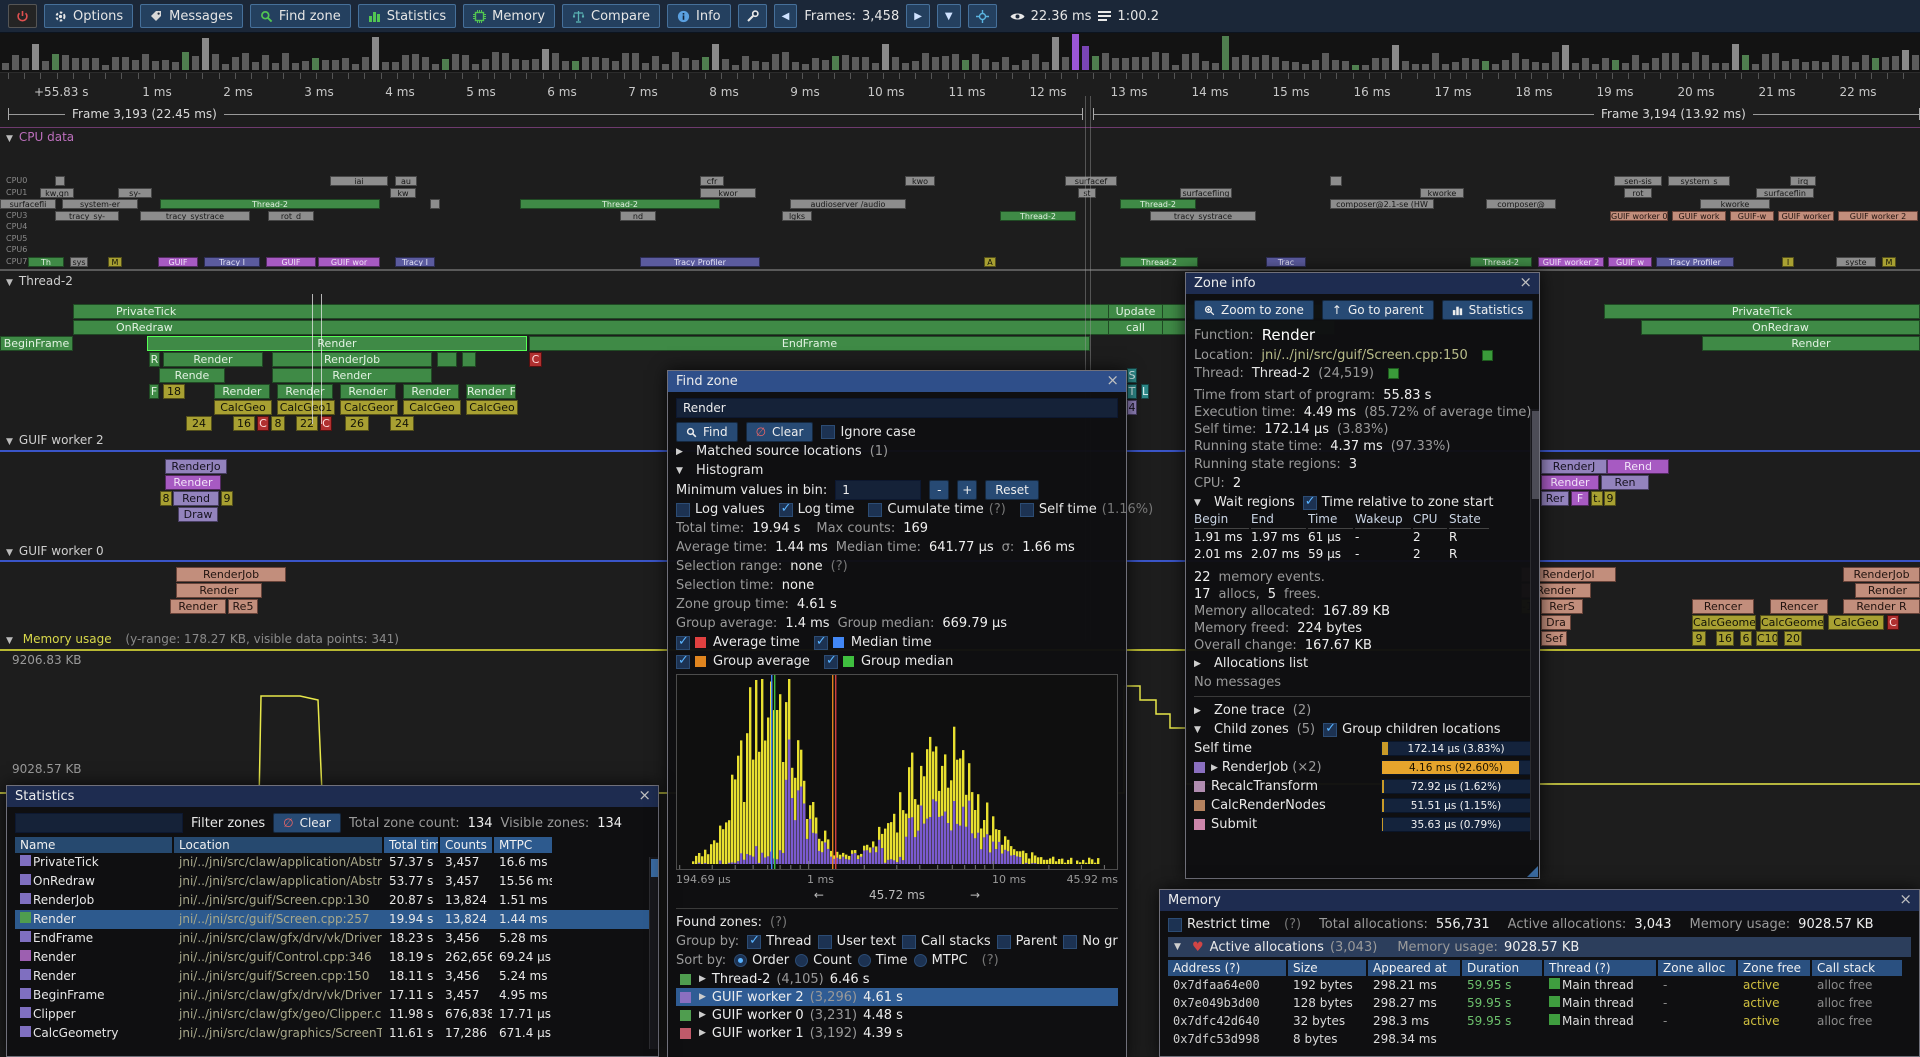 Image resolution: width=1920 pixels, height=1057 pixels. I want to click on timeline-zone: CalcGeome, so click(1724, 622).